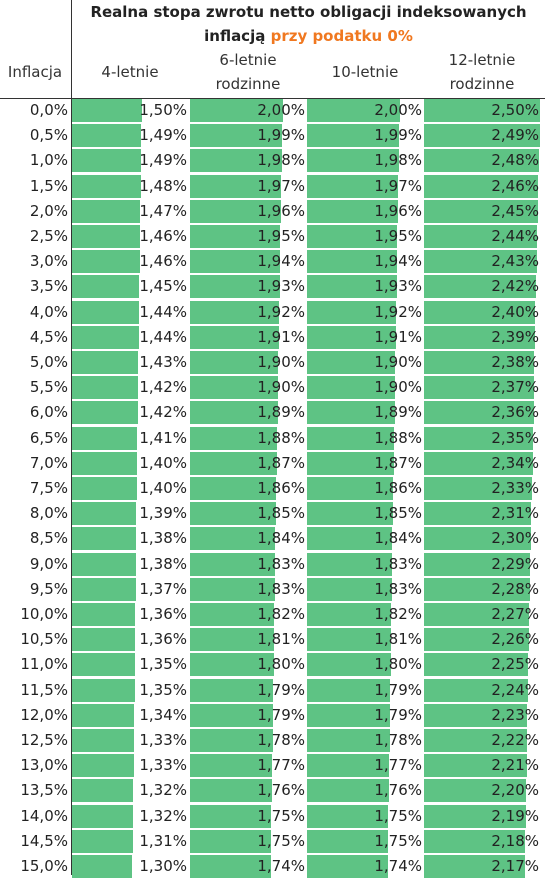 This screenshot has width=545, height=879. What do you see at coordinates (48, 588) in the screenshot?
I see `inflation-cell: 9,5%` at bounding box center [48, 588].